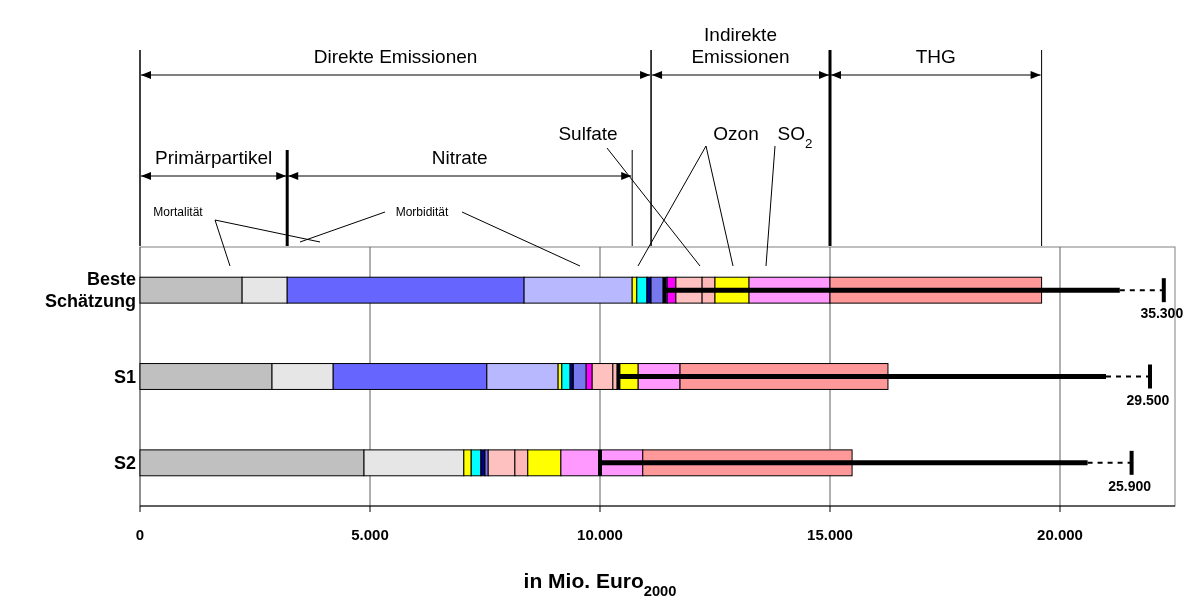  What do you see at coordinates (935, 56) in the screenshot?
I see `text: THG` at bounding box center [935, 56].